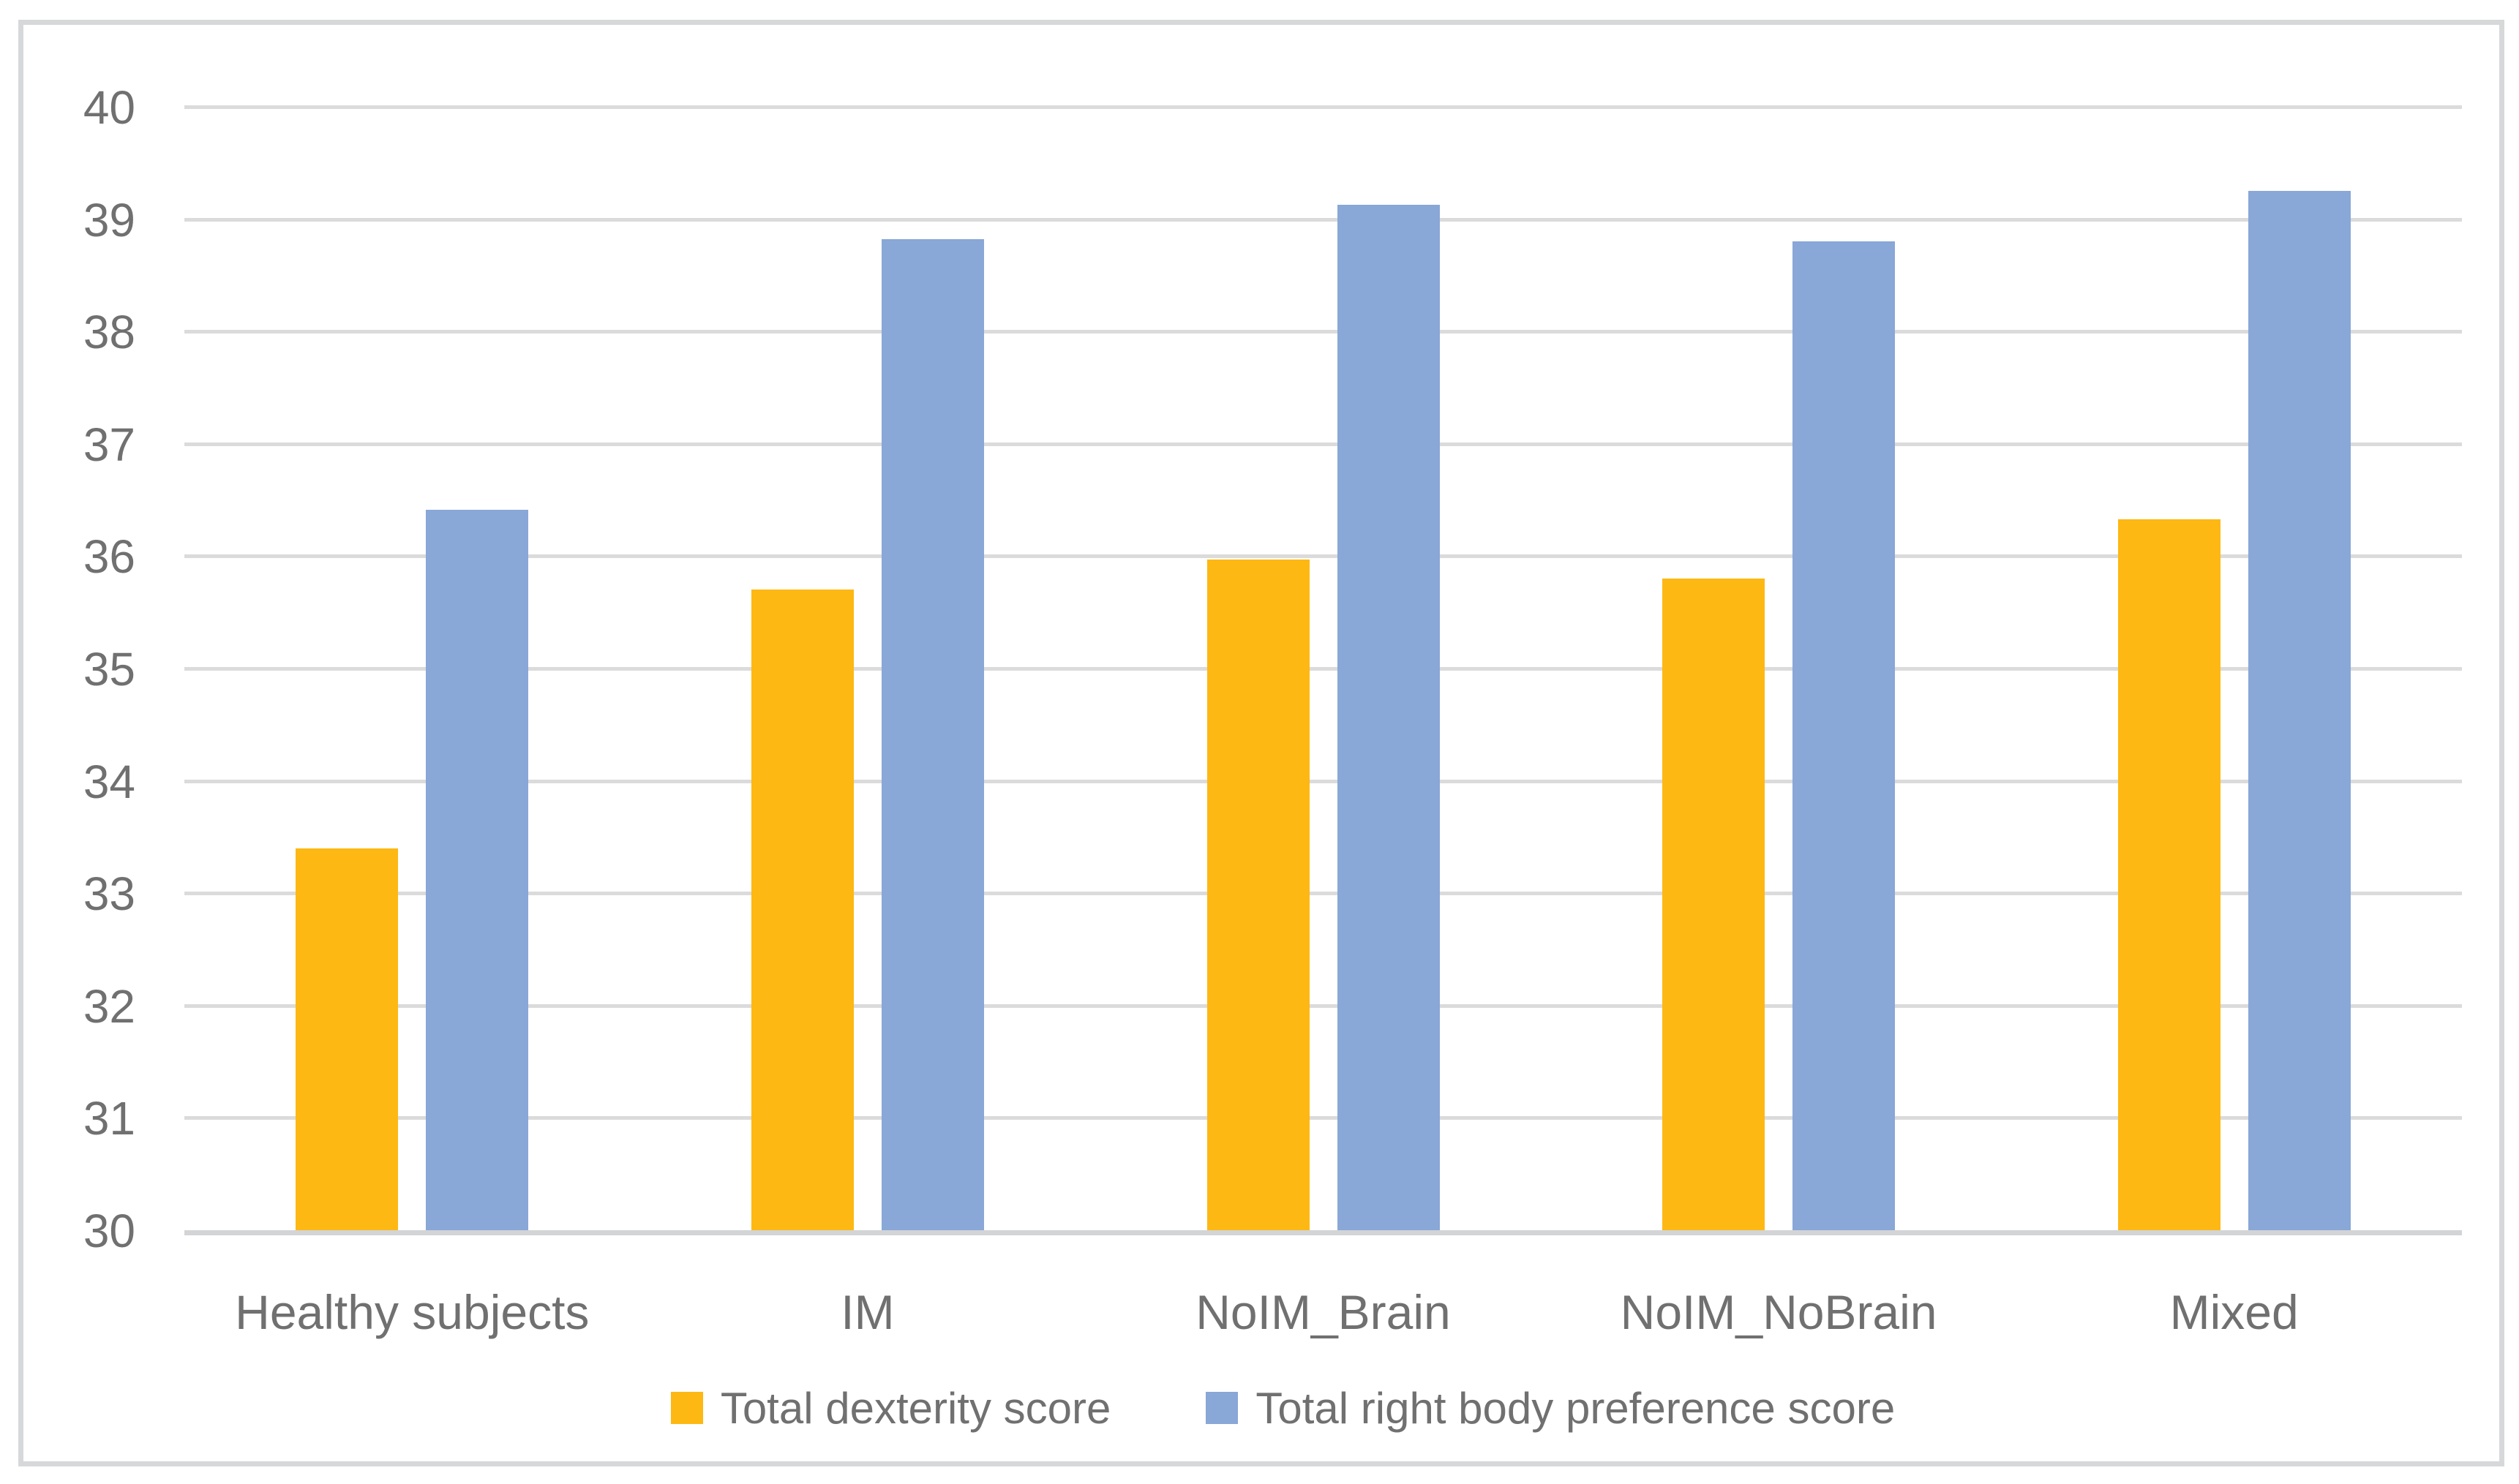 The height and width of the screenshot is (1484, 2519). Describe the element at coordinates (915, 1408) in the screenshot. I see `legend-label-total-dexterity-score: Total dexterity score` at that location.